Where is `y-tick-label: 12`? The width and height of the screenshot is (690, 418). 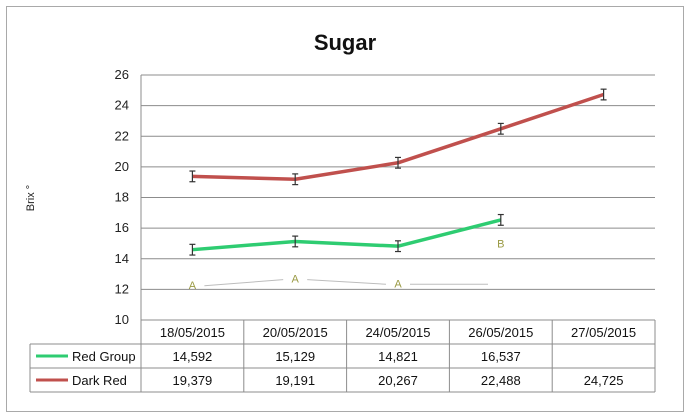
y-tick-label: 12 is located at coordinates (122, 288).